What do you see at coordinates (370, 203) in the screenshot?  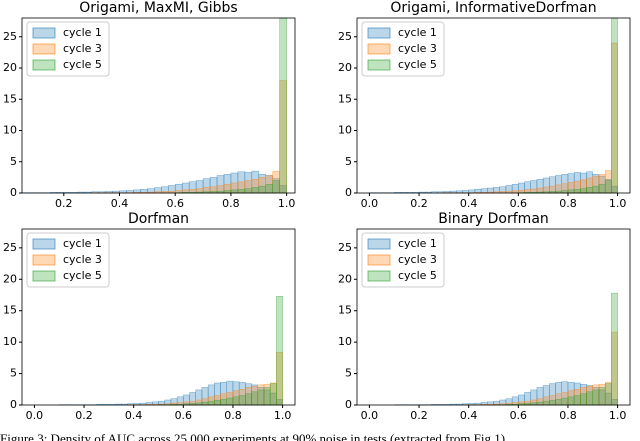 I see `x-tick-label: 0.0` at bounding box center [370, 203].